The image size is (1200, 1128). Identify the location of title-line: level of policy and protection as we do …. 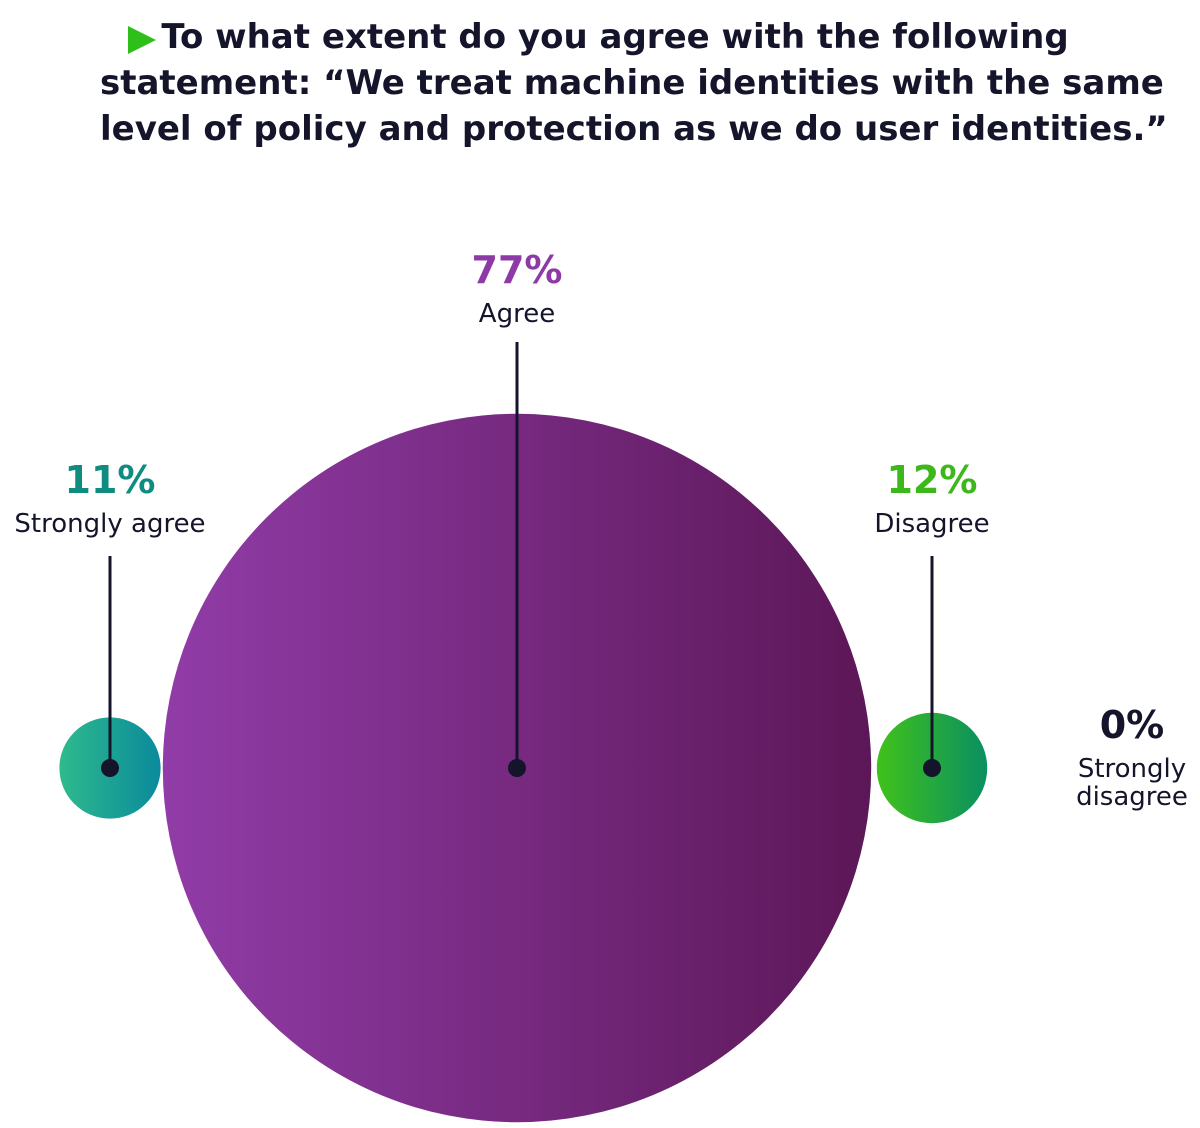
(634, 129).